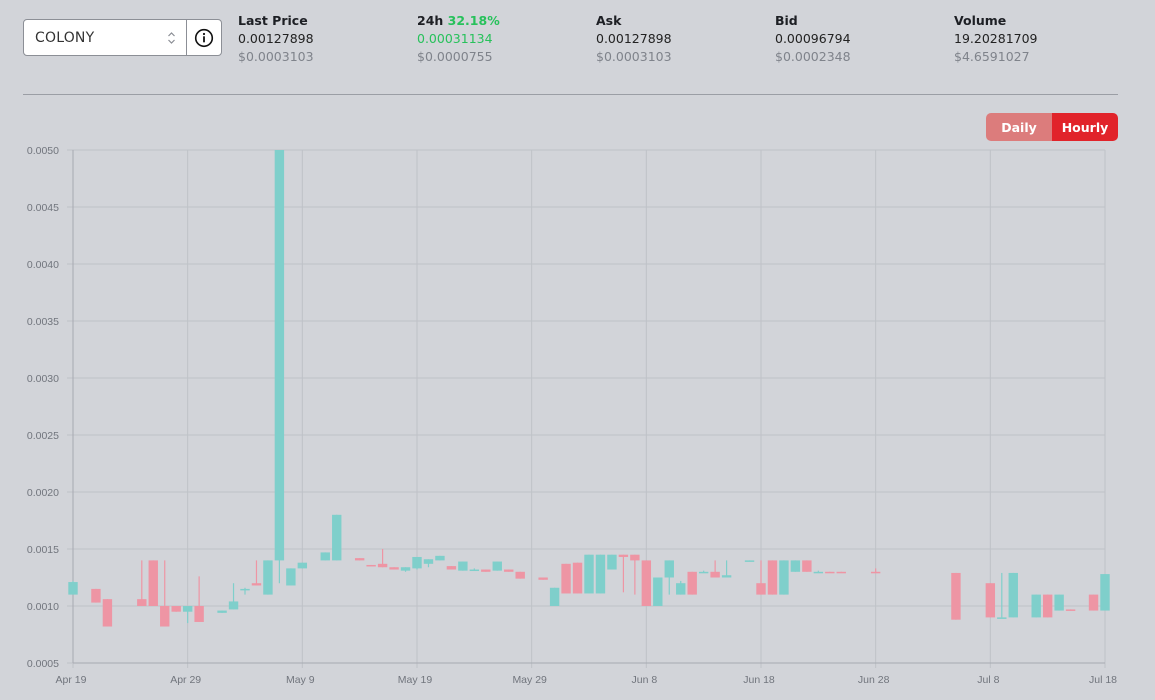 The image size is (1155, 700). Describe the element at coordinates (43, 664) in the screenshot. I see `y-tick-label: 0.0005` at that location.